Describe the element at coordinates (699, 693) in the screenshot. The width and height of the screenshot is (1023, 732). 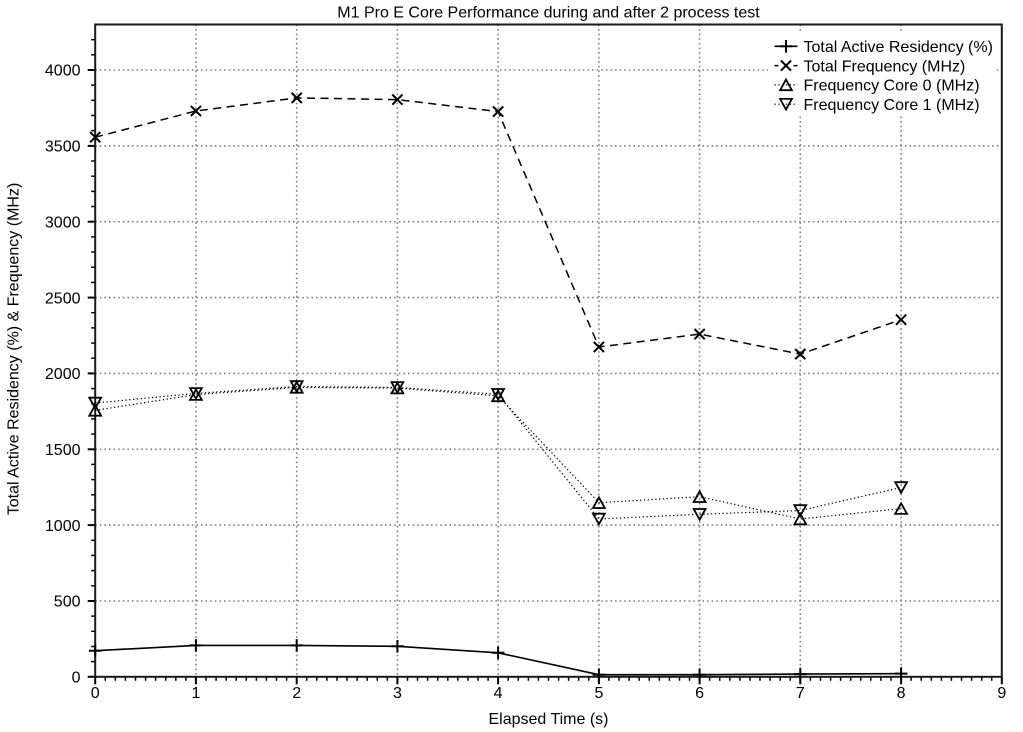
I see `svg-text: 6` at that location.